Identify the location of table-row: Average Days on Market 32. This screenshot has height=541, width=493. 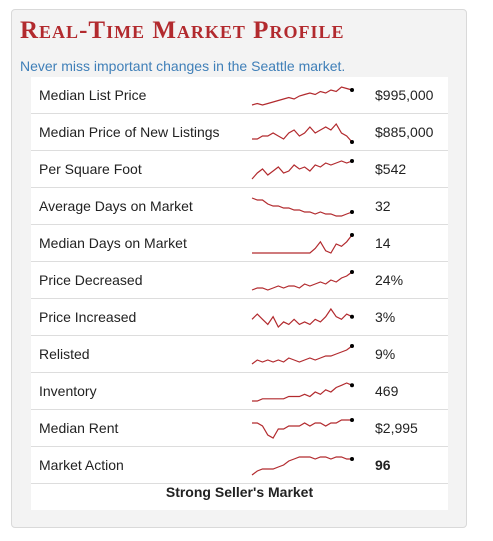
(239, 206).